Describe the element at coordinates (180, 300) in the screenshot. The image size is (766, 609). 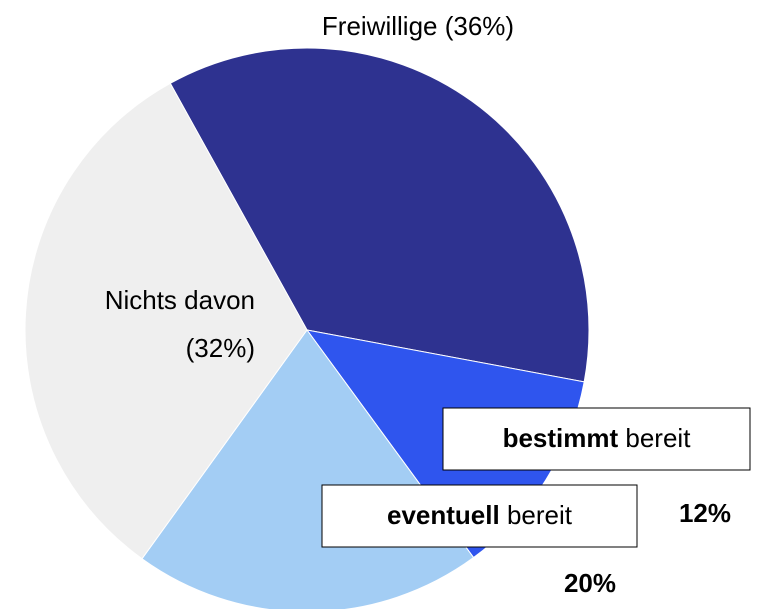
I see `category-label: Nichts davon` at that location.